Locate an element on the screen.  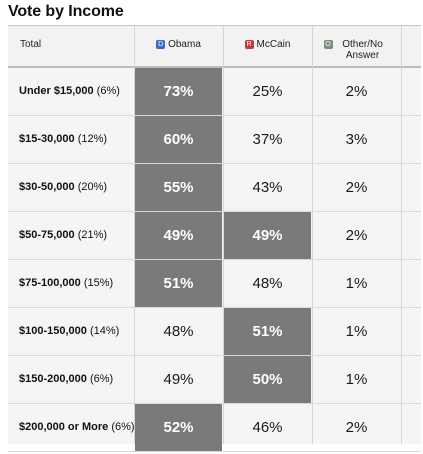
mccain-value-cell: 49% is located at coordinates (267, 235).